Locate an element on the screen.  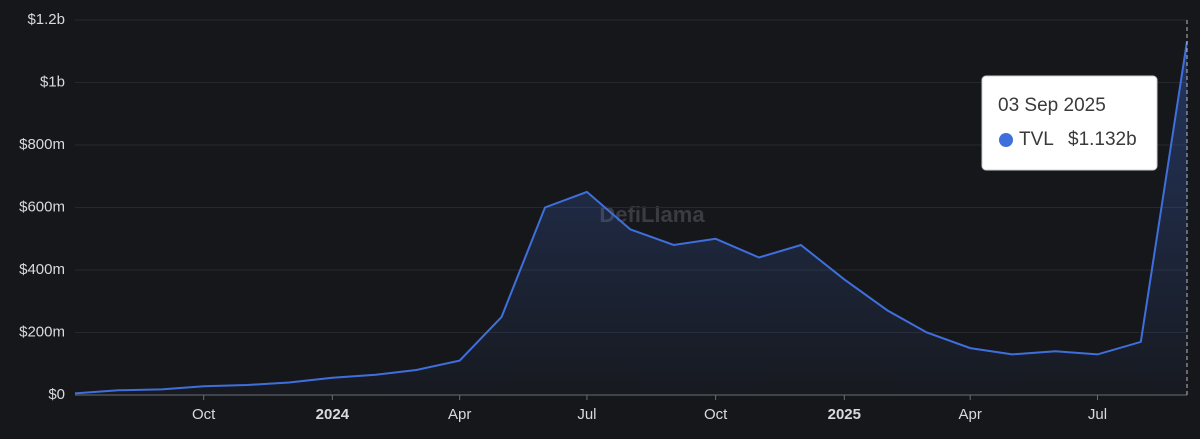
tooltip-date: 03 Sep 2025 is located at coordinates (1052, 105).